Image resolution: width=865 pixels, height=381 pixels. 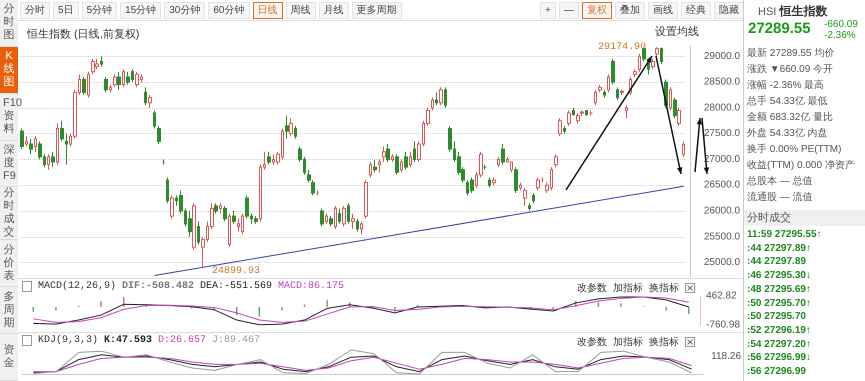 What do you see at coordinates (229, 10) in the screenshot?
I see `text: 60分钟` at bounding box center [229, 10].